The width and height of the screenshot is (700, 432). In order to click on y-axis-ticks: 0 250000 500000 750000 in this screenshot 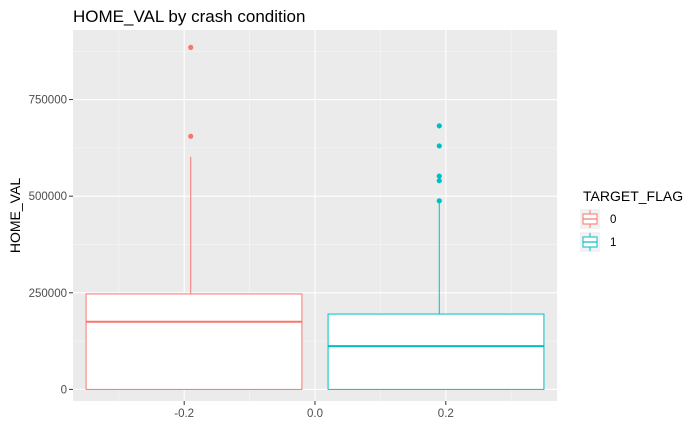, I will do `click(51, 245)`.